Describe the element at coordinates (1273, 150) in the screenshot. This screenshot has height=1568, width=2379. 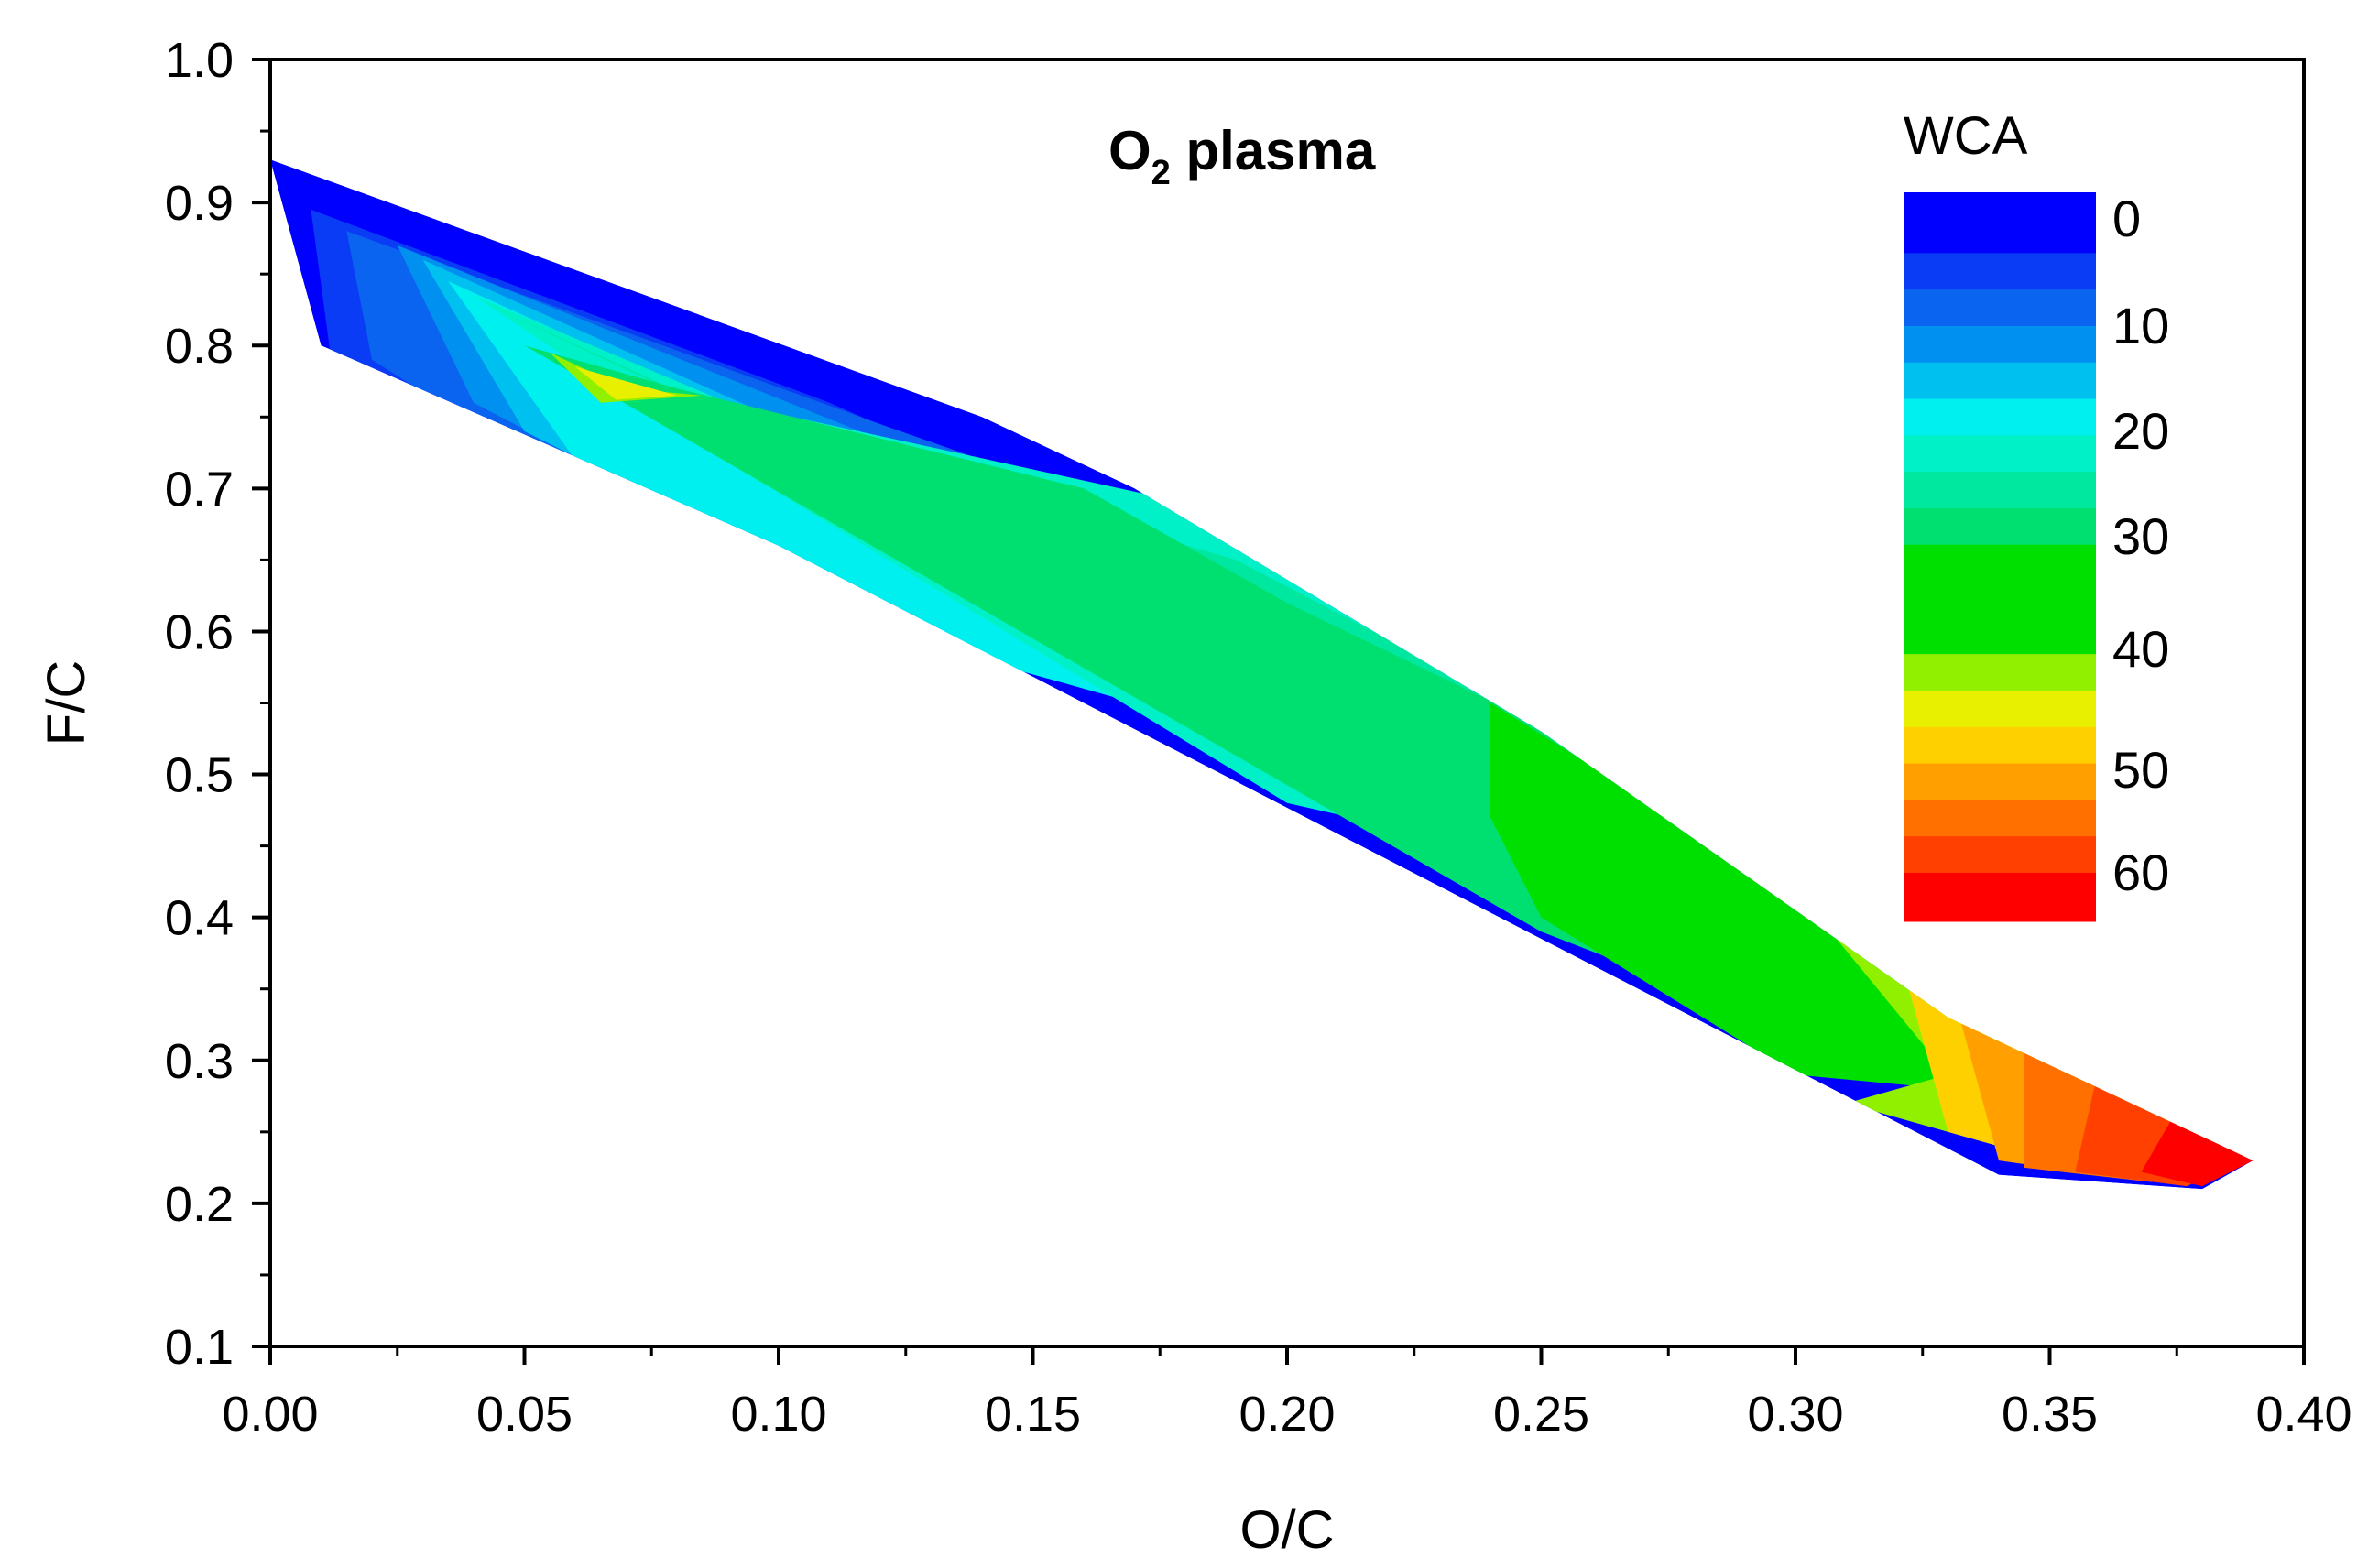
I see `plot-title-rest: plasma` at that location.